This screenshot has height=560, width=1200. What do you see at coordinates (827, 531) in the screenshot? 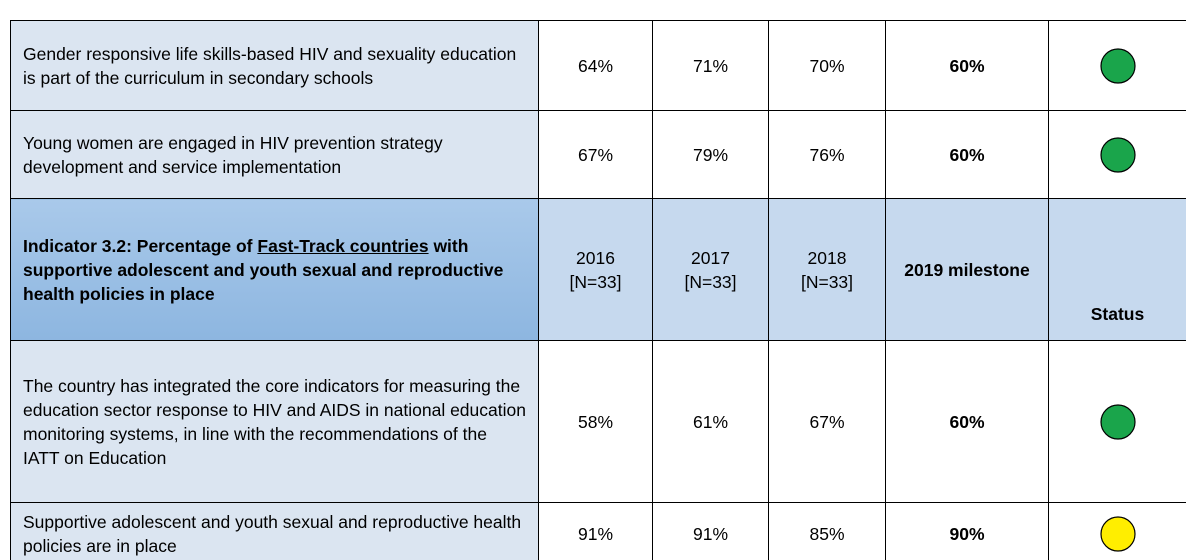
I see `value-cell: 85%` at bounding box center [827, 531].